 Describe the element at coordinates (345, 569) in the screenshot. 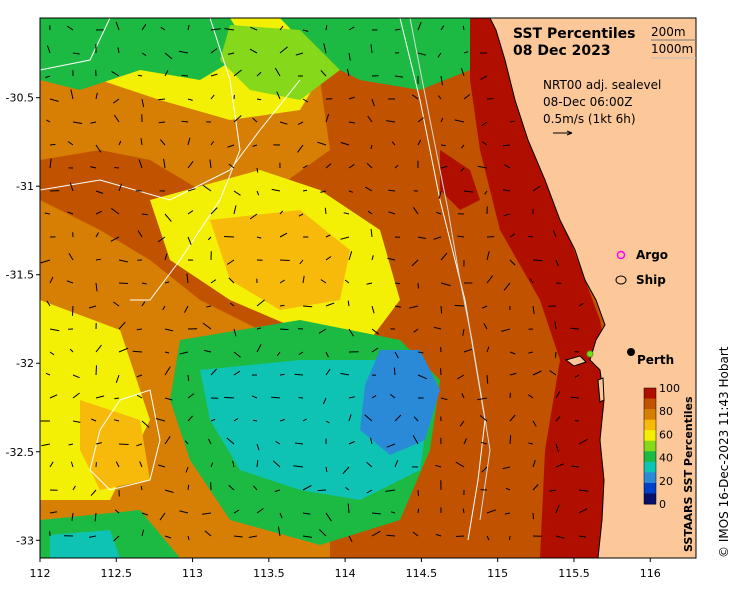

I see `x-axis: 112 112.5 113 113.5 114 114.5 115 115.5 116` at that location.